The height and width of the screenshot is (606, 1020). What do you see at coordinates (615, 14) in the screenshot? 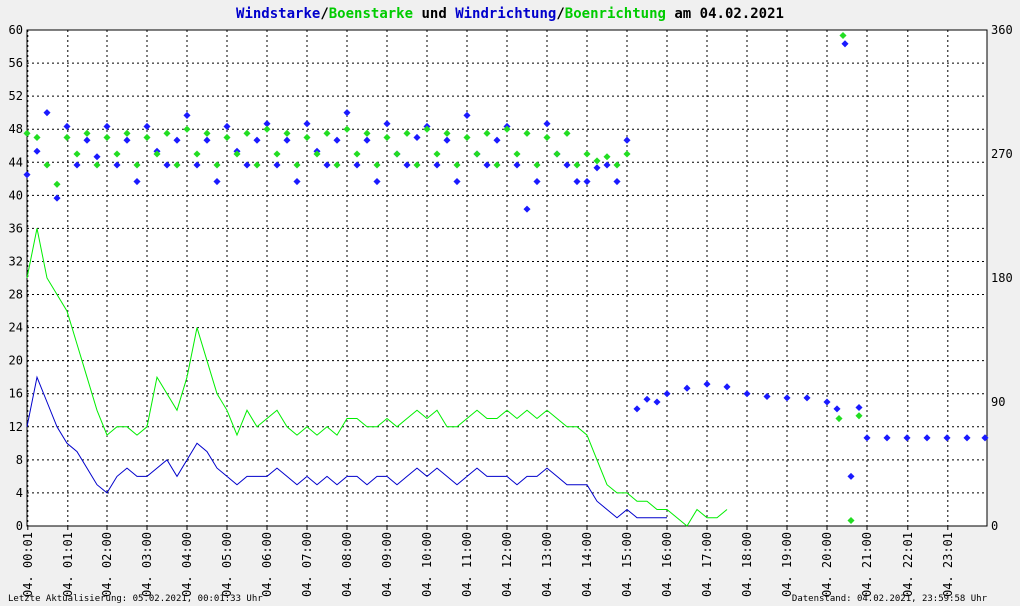
I see `title-boenrichtung: Boenrichtung` at bounding box center [615, 14].